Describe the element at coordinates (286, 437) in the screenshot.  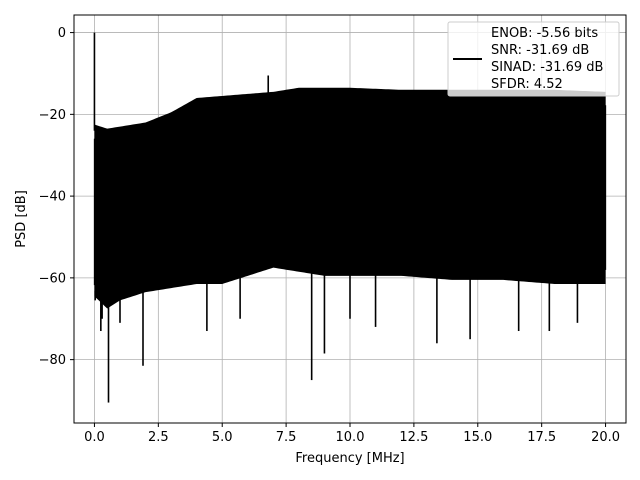
I see `x-tick-label: 7.5` at that location.